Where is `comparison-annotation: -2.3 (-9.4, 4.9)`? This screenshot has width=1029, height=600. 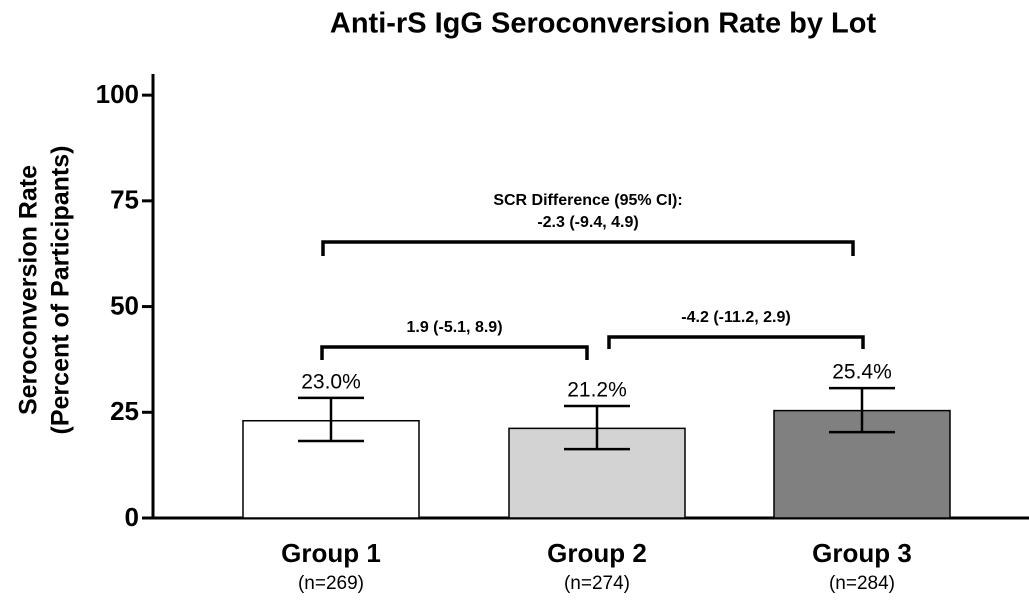 comparison-annotation: -2.3 (-9.4, 4.9) is located at coordinates (587, 222).